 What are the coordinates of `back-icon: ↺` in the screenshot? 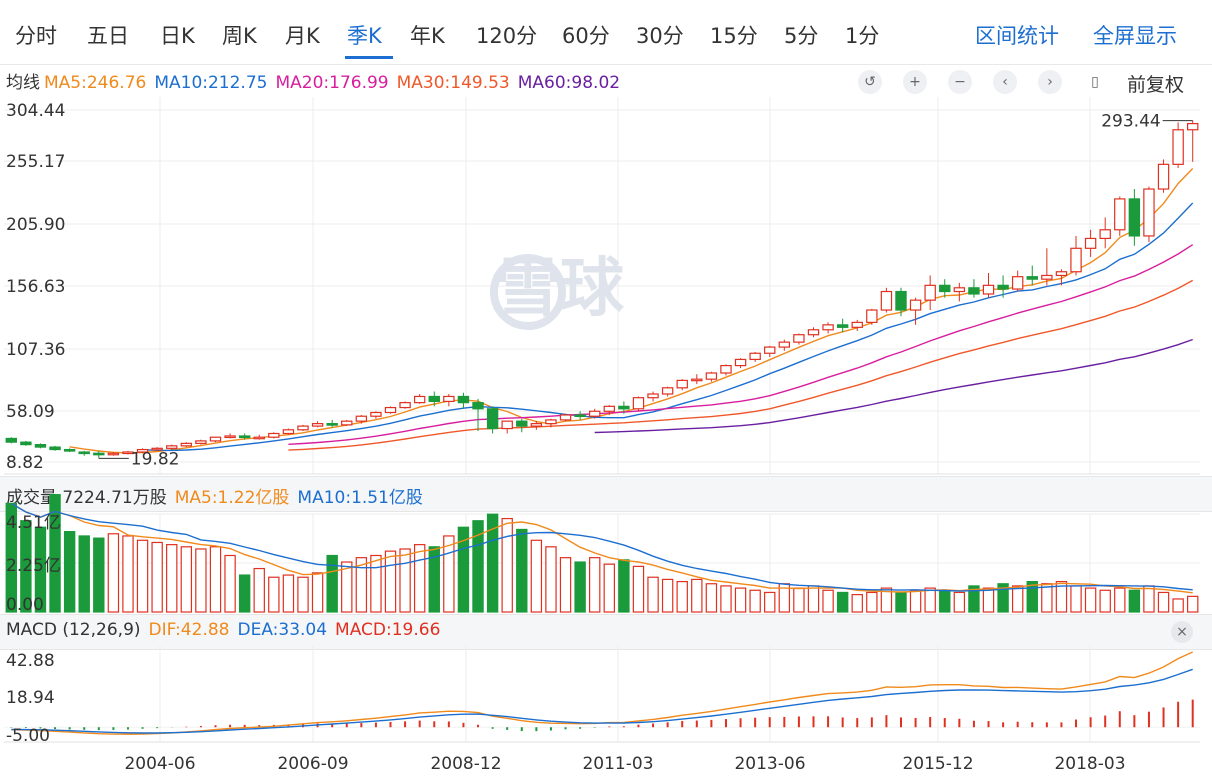 It's located at (870, 82).